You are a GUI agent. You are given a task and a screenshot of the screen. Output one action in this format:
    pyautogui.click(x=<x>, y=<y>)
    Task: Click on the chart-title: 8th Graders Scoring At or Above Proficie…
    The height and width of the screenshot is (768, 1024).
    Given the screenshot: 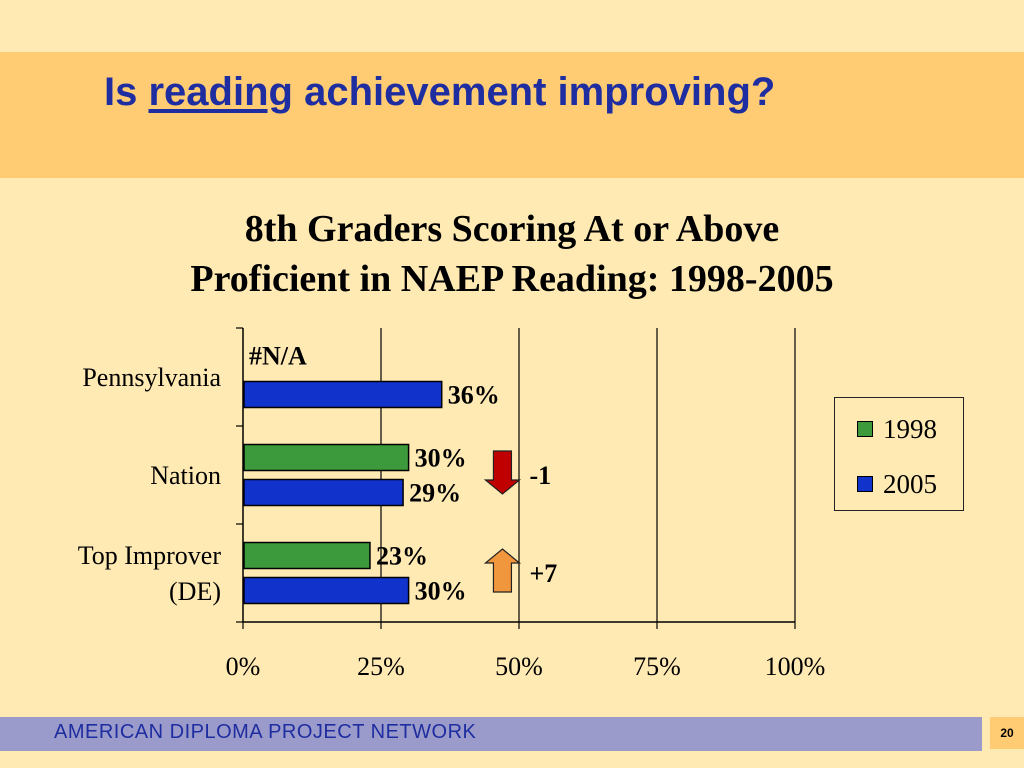 What is the action you would take?
    pyautogui.click(x=512, y=254)
    